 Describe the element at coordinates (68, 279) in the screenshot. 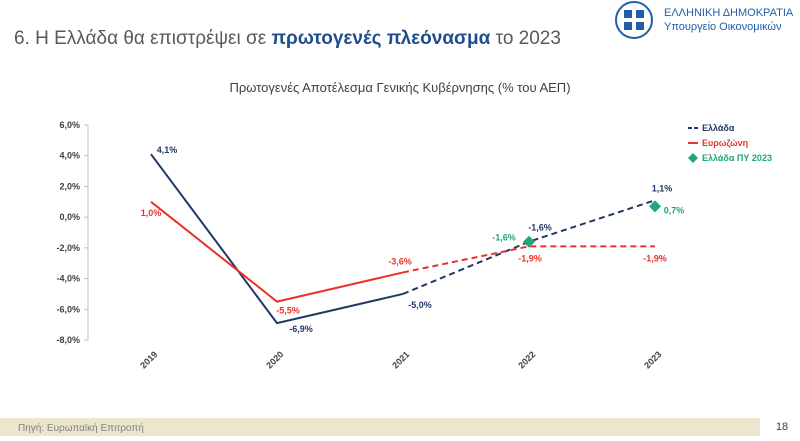

I see `y-tick-label: -4,0%` at that location.